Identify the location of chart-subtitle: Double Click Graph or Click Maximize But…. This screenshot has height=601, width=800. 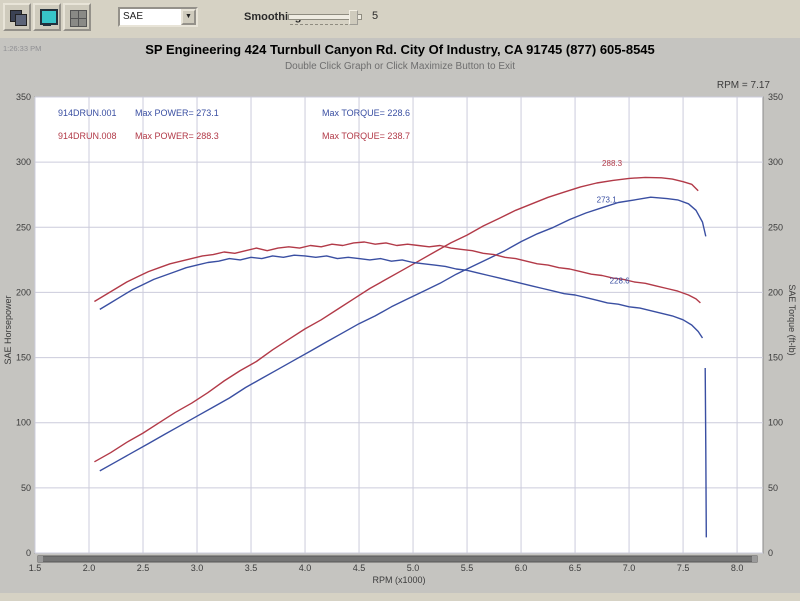
(400, 66).